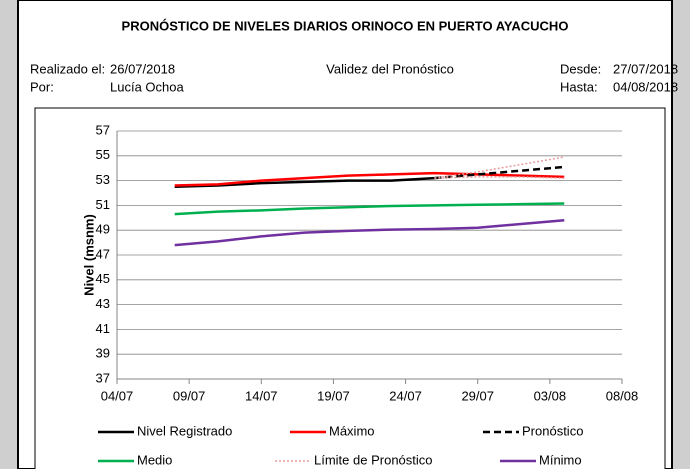 This screenshot has height=469, width=690. What do you see at coordinates (103, 229) in the screenshot?
I see `y-tick-label: 49` at bounding box center [103, 229].